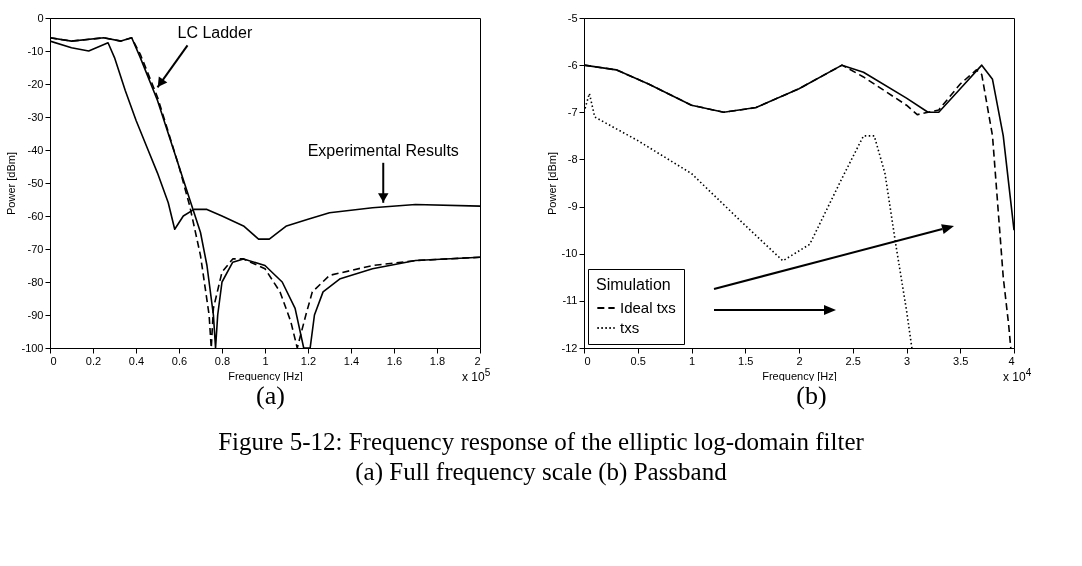 This screenshot has width=1082, height=566. What do you see at coordinates (1017, 375) in the screenshot?
I see `text: x 10$^{4}$` at bounding box center [1017, 375].